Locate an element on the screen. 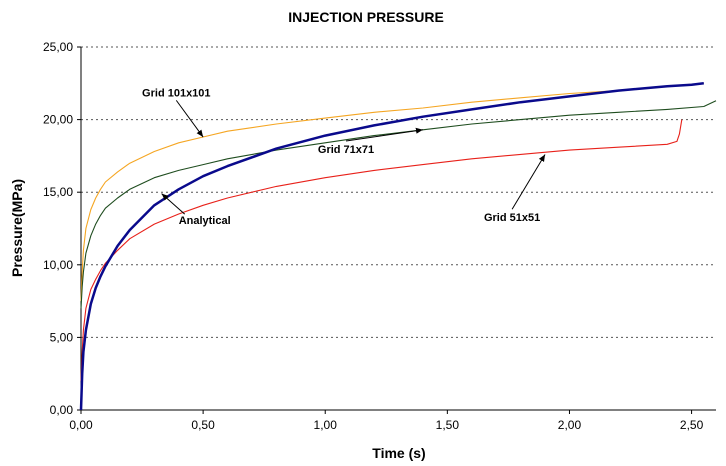 The width and height of the screenshot is (726, 466). annotation-label: Grid 51x51 is located at coordinates (512, 218).